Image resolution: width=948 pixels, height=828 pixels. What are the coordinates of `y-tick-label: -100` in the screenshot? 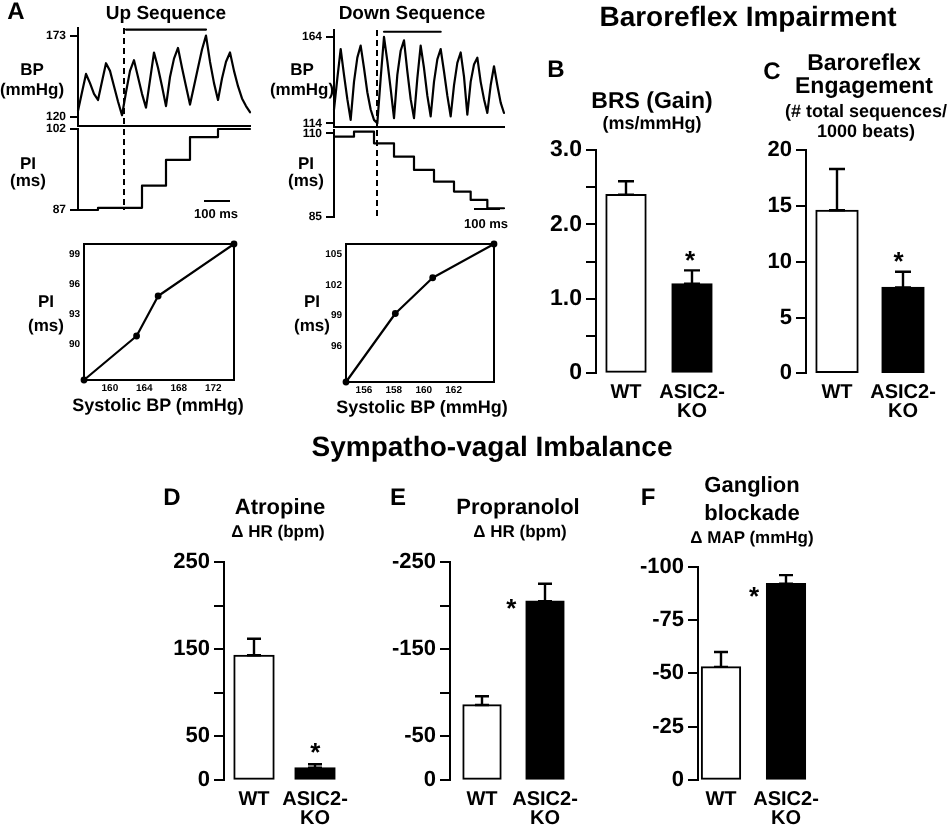 It's located at (661, 566).